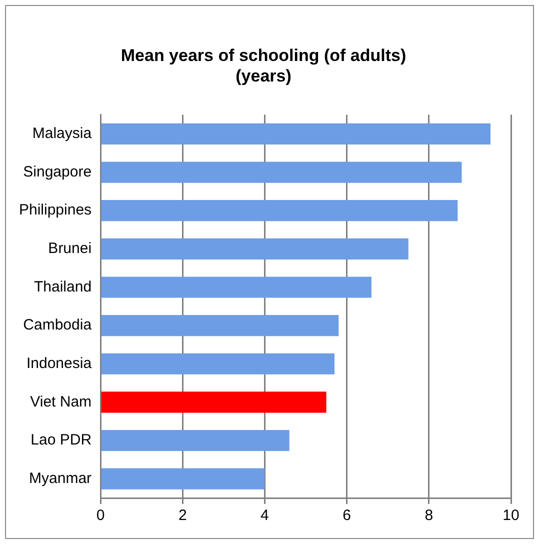 The image size is (541, 546). I want to click on x-tick-label: 2, so click(182, 515).